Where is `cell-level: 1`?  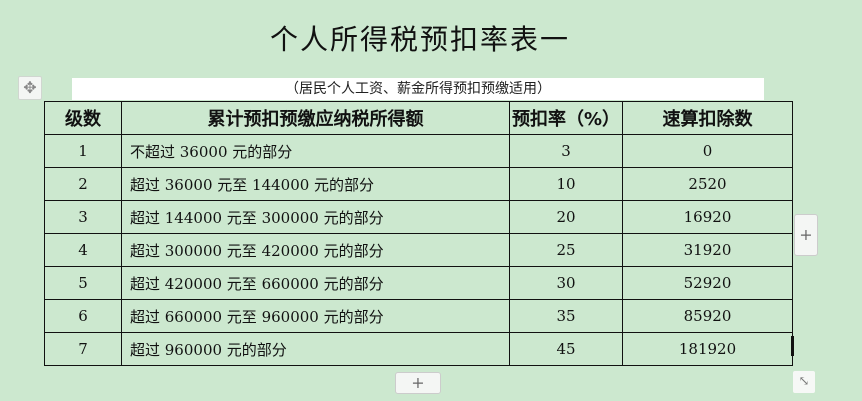
cell-level: 1 is located at coordinates (83, 151).